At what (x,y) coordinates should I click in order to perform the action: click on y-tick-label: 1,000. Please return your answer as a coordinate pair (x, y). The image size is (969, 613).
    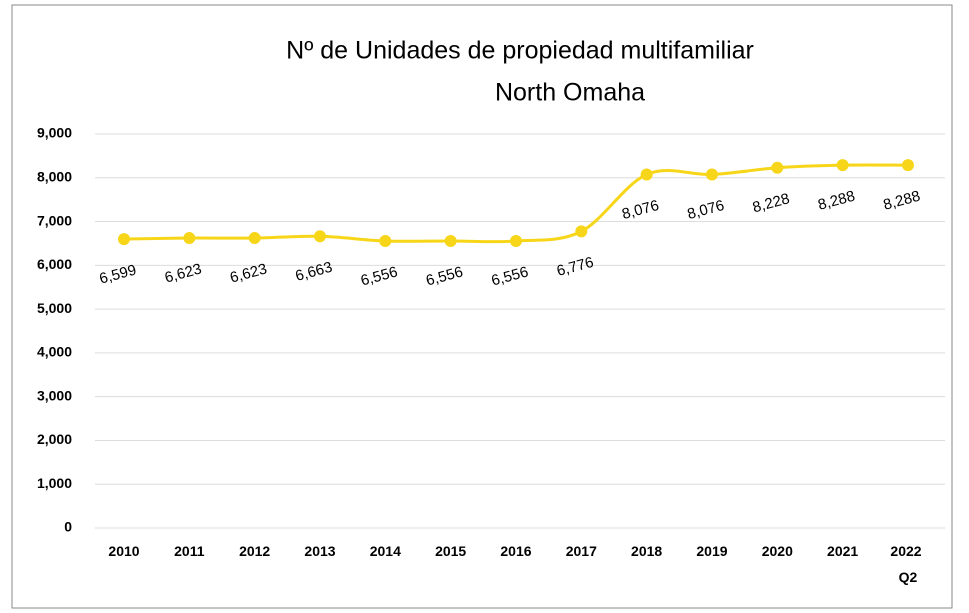
    Looking at the image, I should click on (54, 483).